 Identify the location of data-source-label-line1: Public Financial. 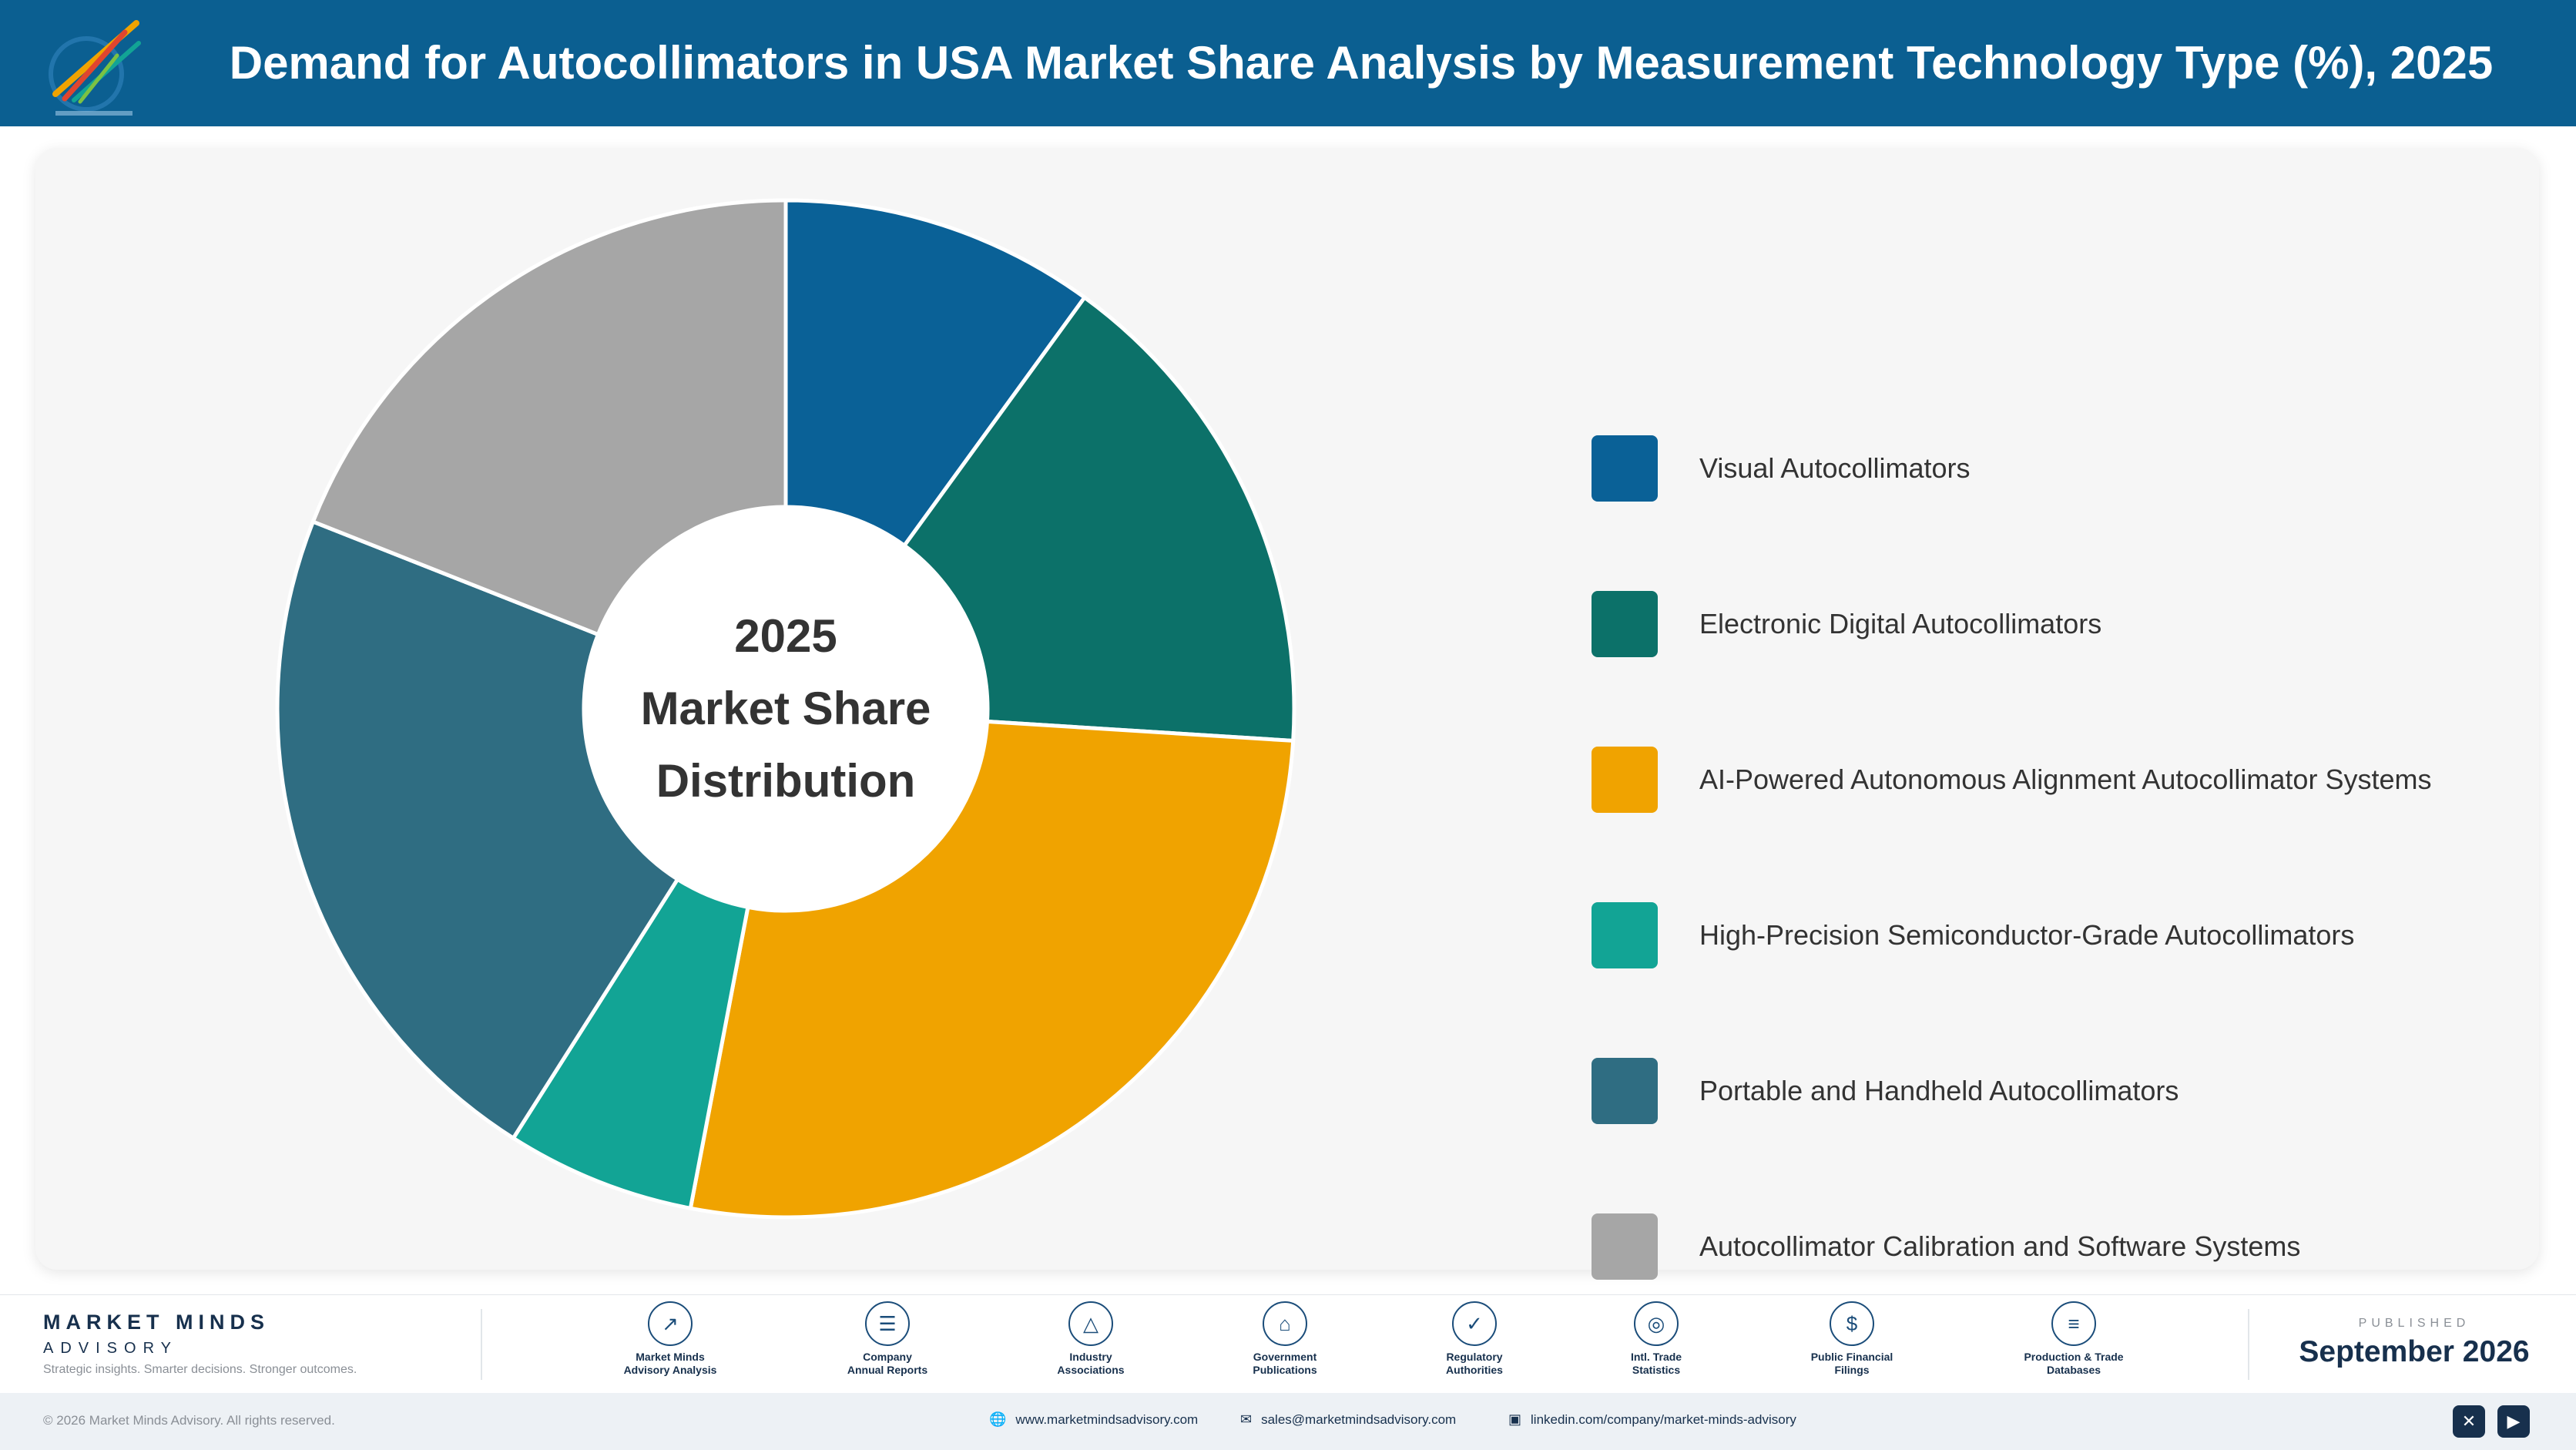
(1851, 1357).